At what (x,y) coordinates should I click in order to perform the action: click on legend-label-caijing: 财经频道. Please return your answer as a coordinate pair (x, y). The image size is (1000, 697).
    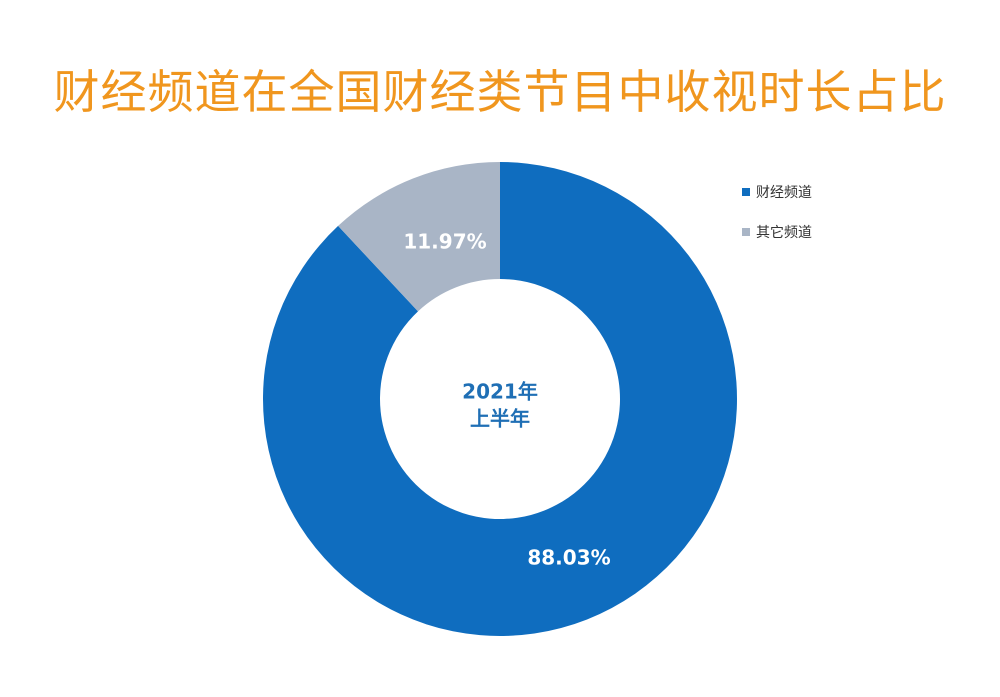
    Looking at the image, I should click on (784, 193).